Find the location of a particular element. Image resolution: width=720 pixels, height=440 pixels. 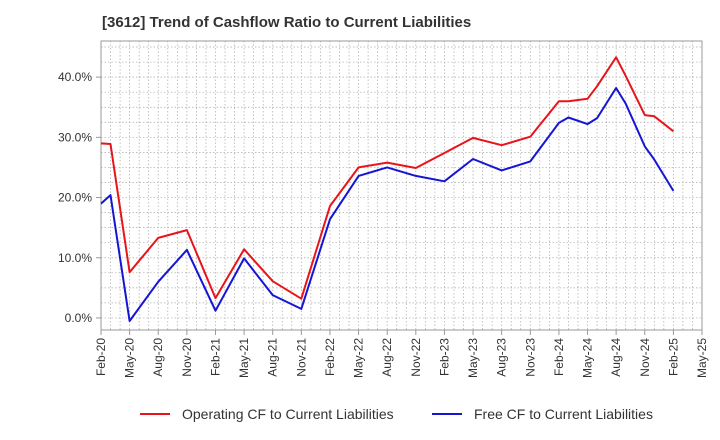

x-tick-label: Aug-20 is located at coordinates (158, 357).